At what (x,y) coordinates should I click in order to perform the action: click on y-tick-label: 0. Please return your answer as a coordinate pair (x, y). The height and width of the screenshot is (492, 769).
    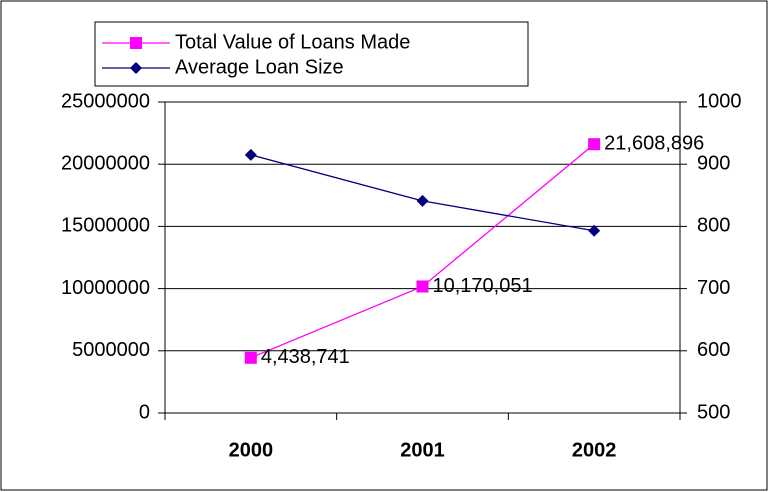
    Looking at the image, I should click on (144, 412).